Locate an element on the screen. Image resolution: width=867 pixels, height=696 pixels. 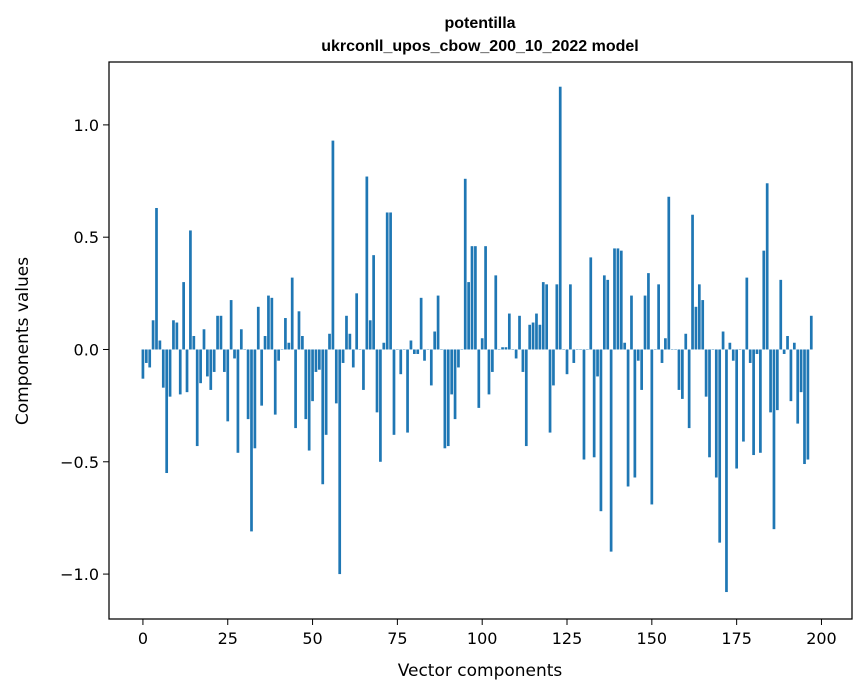
chart-title-line1: potentilla is located at coordinates (479, 23).